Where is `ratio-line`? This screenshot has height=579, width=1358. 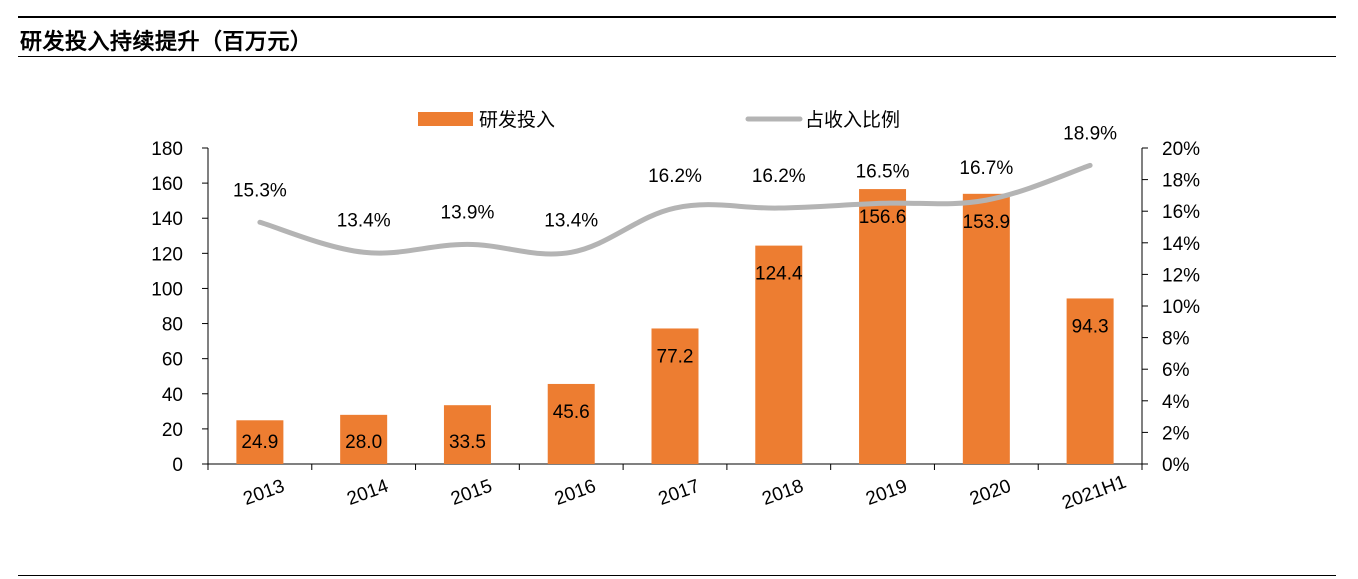
ratio-line is located at coordinates (675, 209).